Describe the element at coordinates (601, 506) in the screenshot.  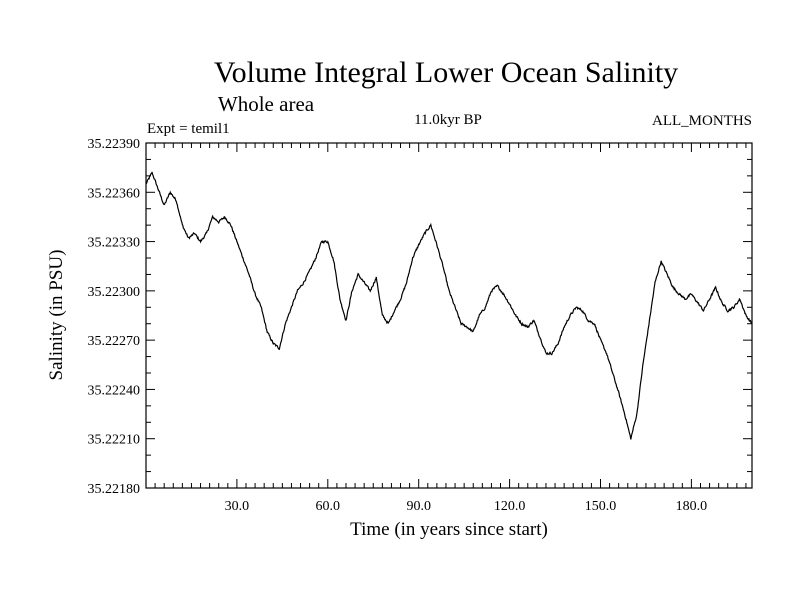
I see `x-tick-label: 150.0` at that location.